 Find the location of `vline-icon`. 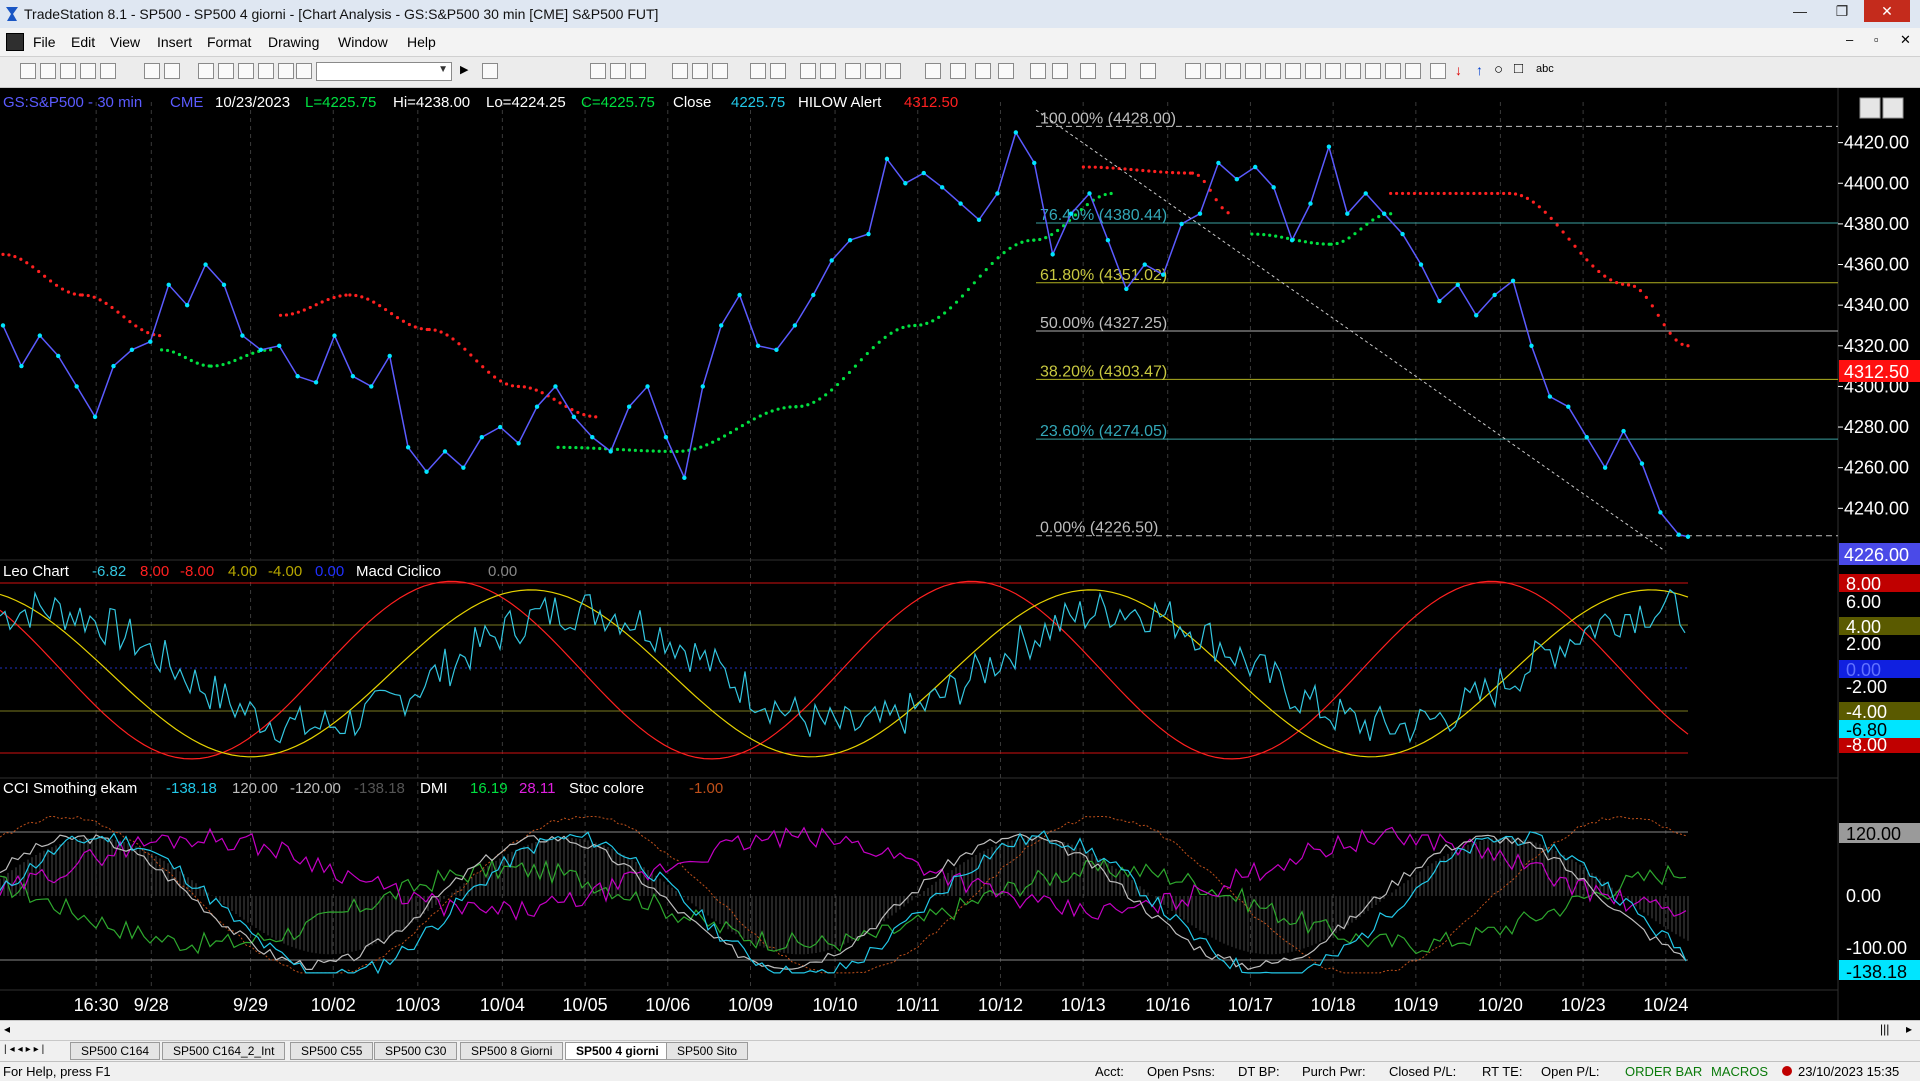

vline-icon is located at coordinates (1213, 71).